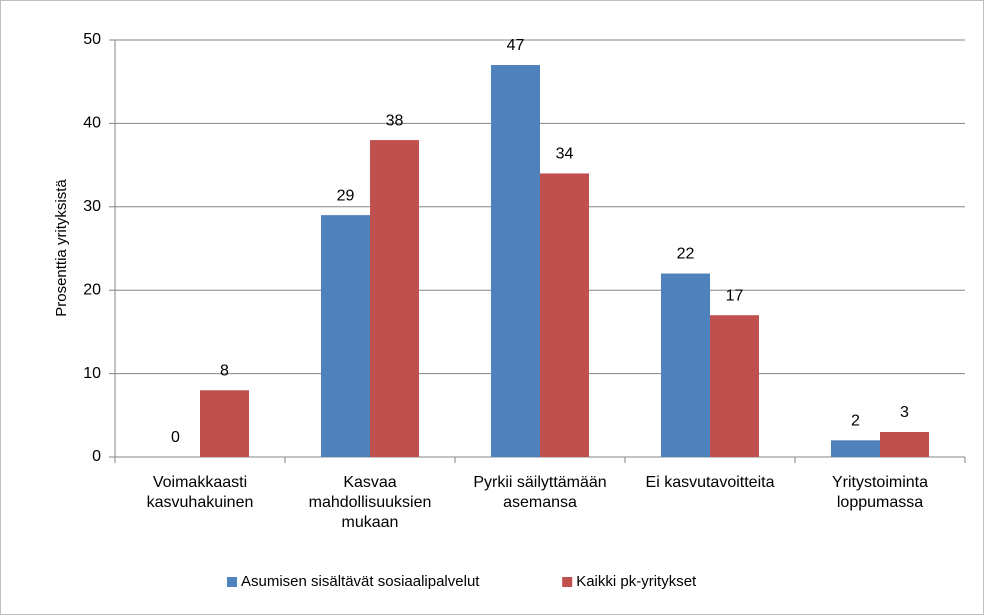 This screenshot has height=616, width=985. I want to click on y-tick-label: 20, so click(92, 289).